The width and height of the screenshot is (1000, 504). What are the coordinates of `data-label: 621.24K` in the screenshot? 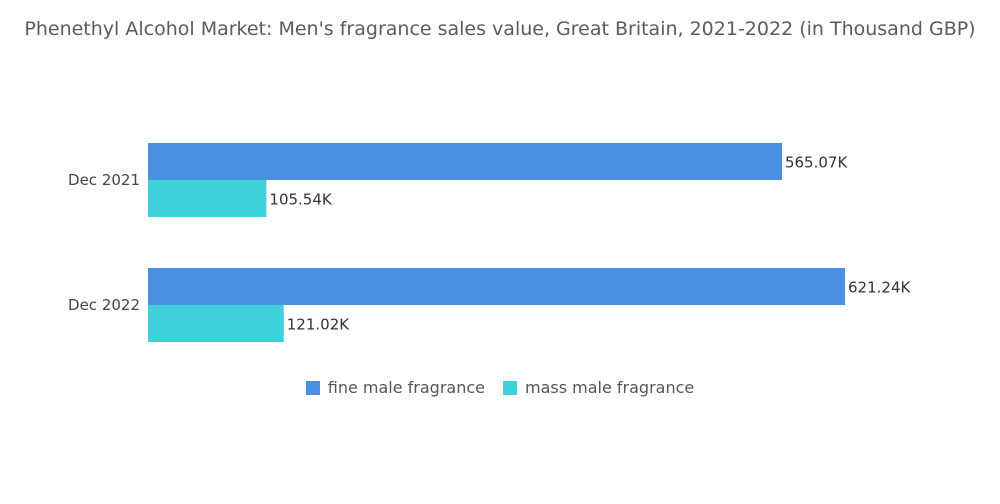 It's located at (879, 288).